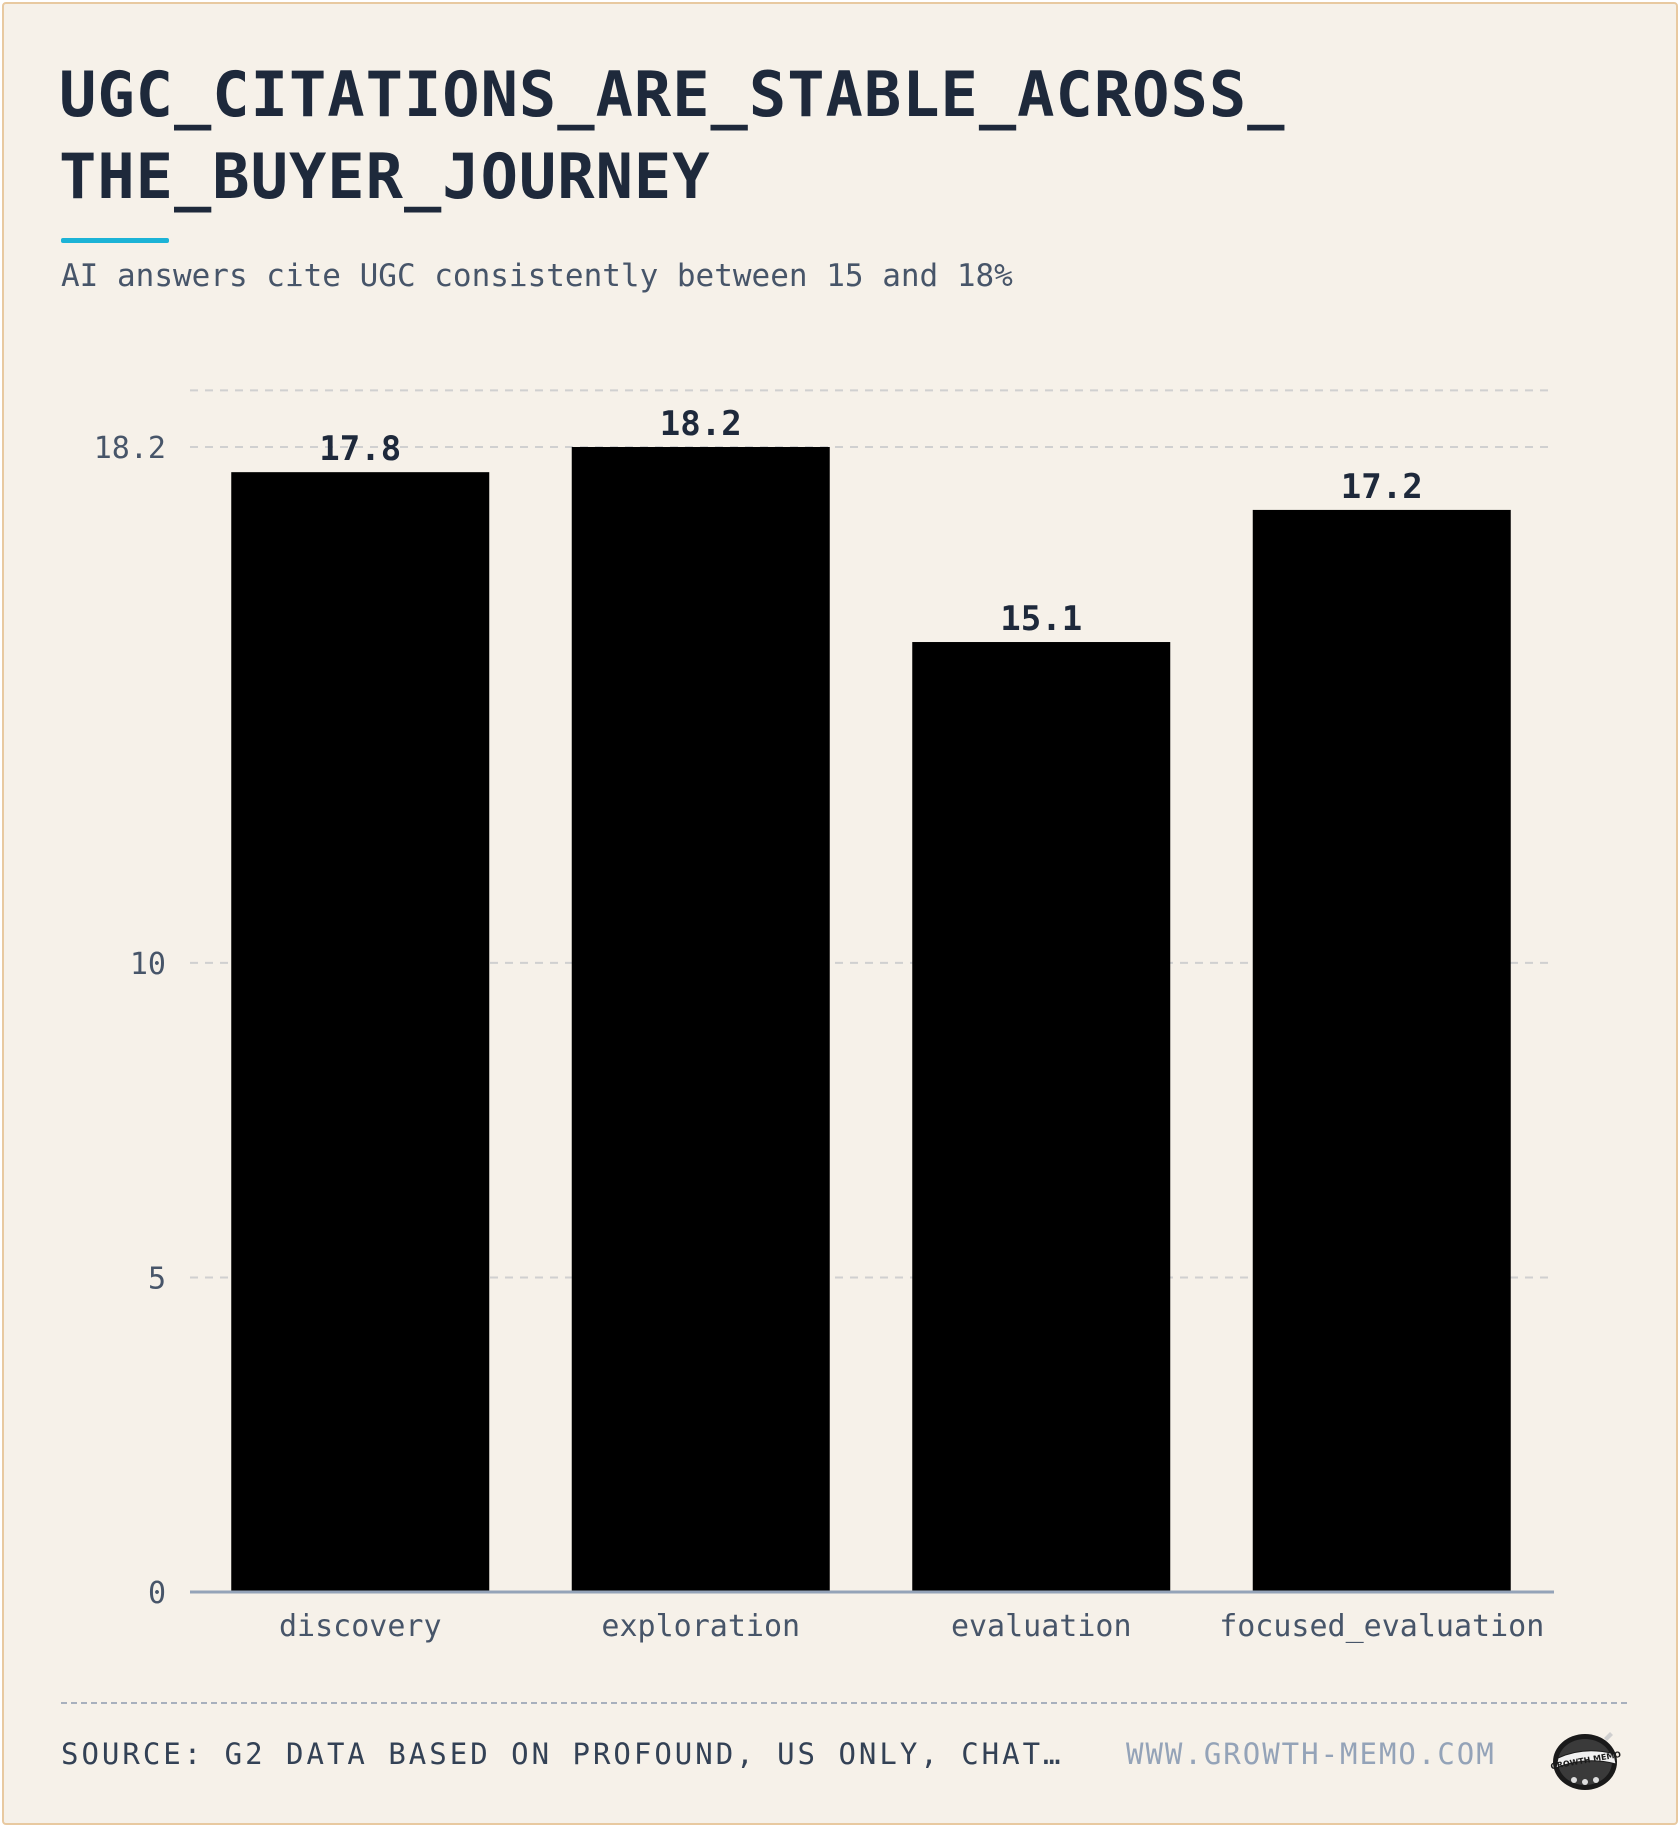 The width and height of the screenshot is (1680, 1827). I want to click on y-tick-label: 0, so click(157, 1593).